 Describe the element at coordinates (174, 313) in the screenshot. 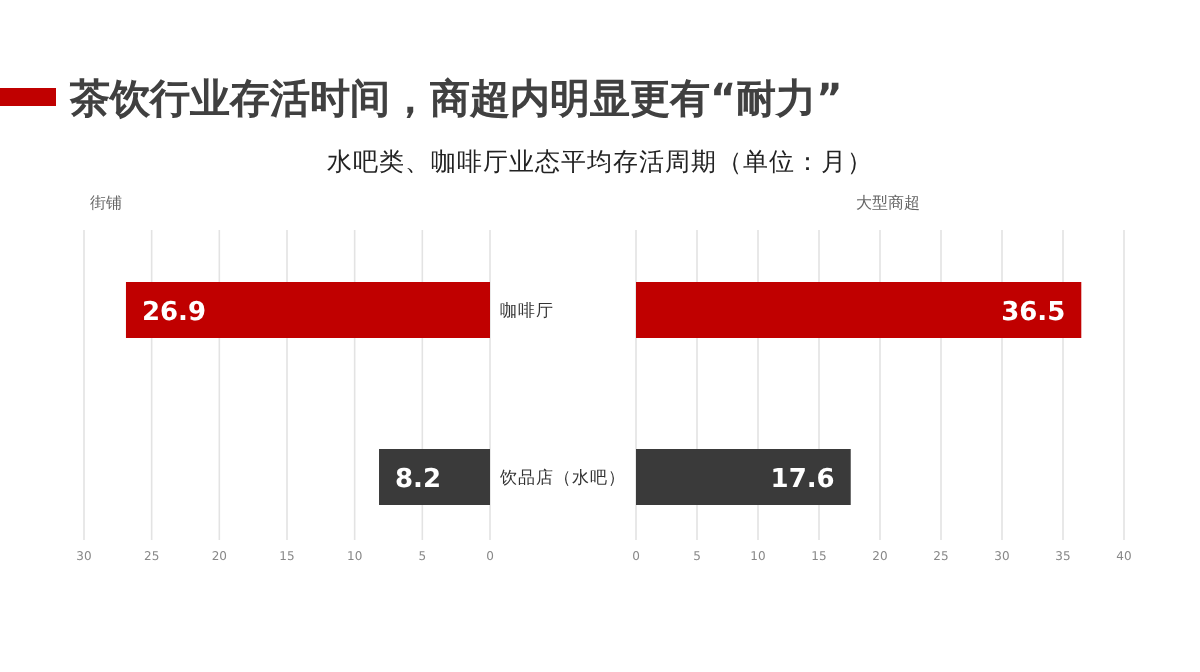

I see `data-label: 26.9` at that location.